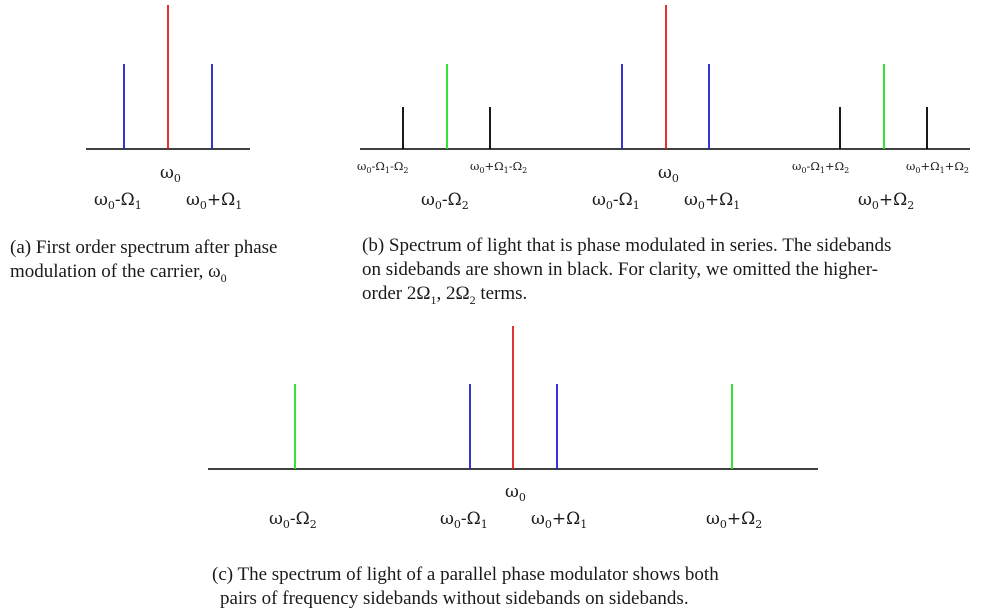  Describe the element at coordinates (214, 201) in the screenshot. I see `panel-a-label-upper1: ω0+Ω1` at that location.